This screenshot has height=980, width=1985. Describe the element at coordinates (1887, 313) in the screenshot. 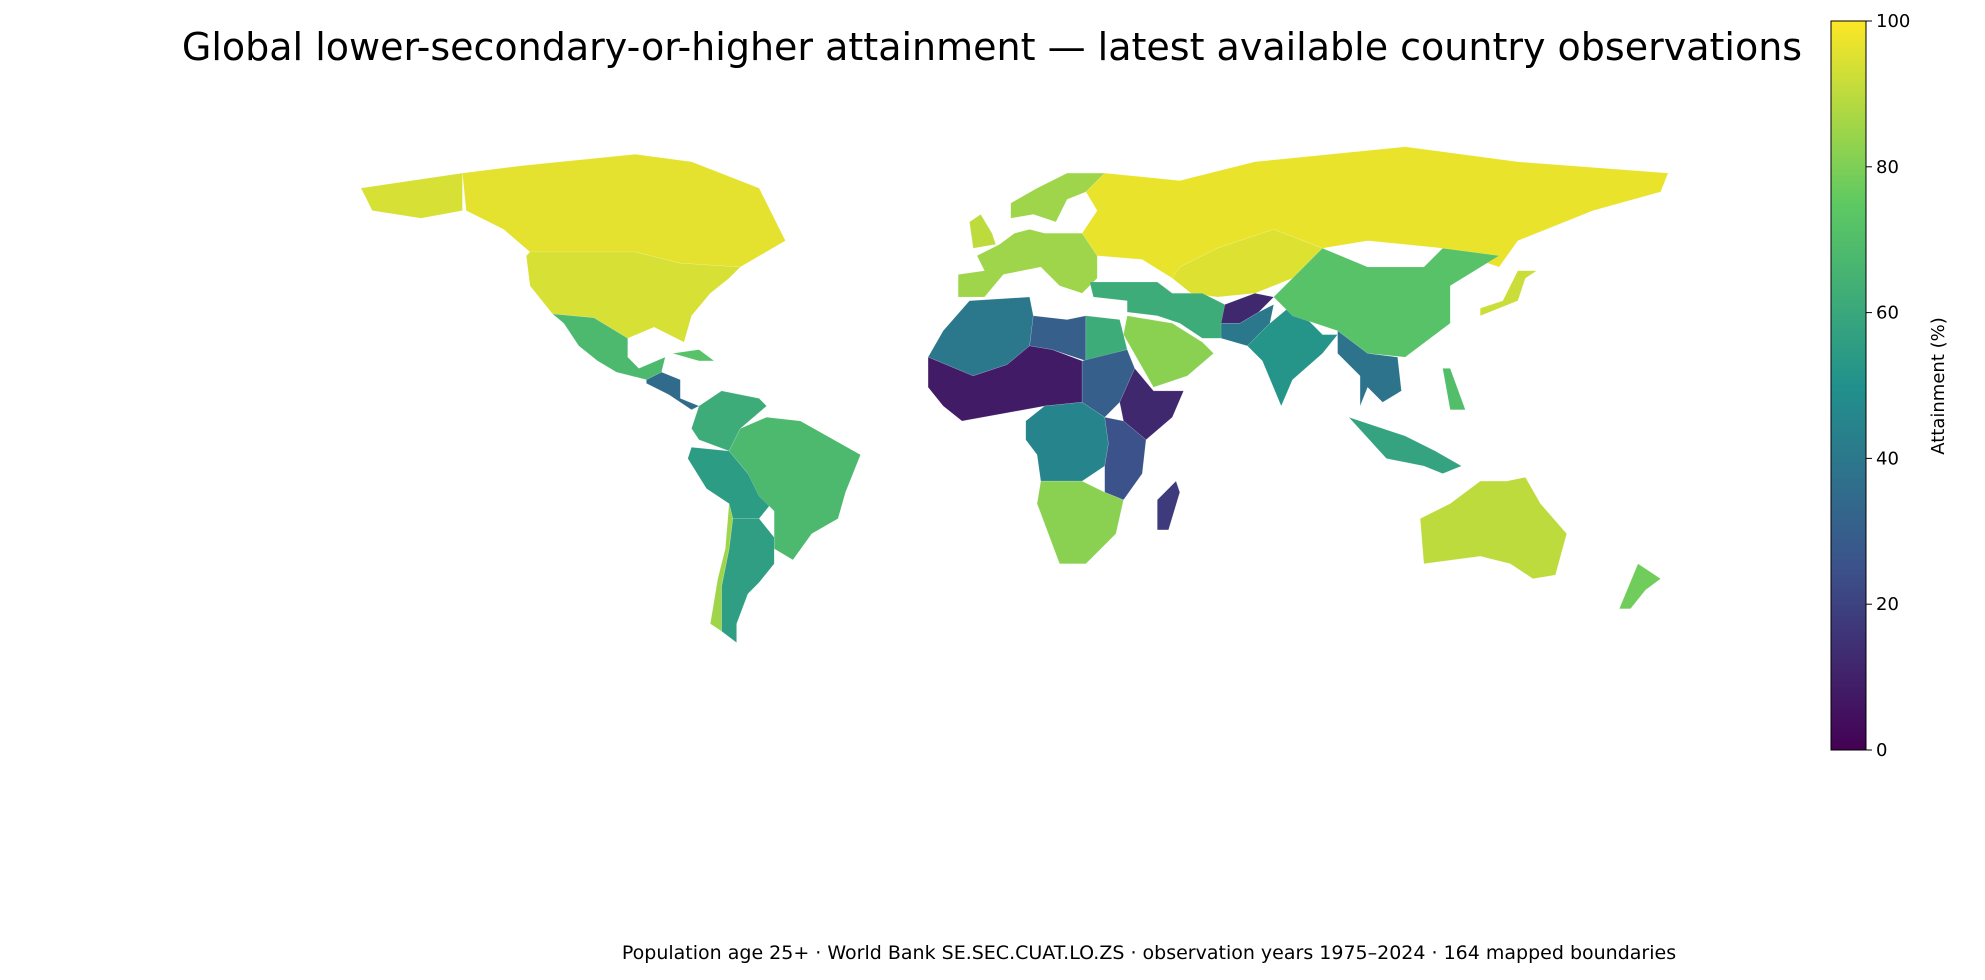

I see `colorbar-tick-label: 60` at that location.